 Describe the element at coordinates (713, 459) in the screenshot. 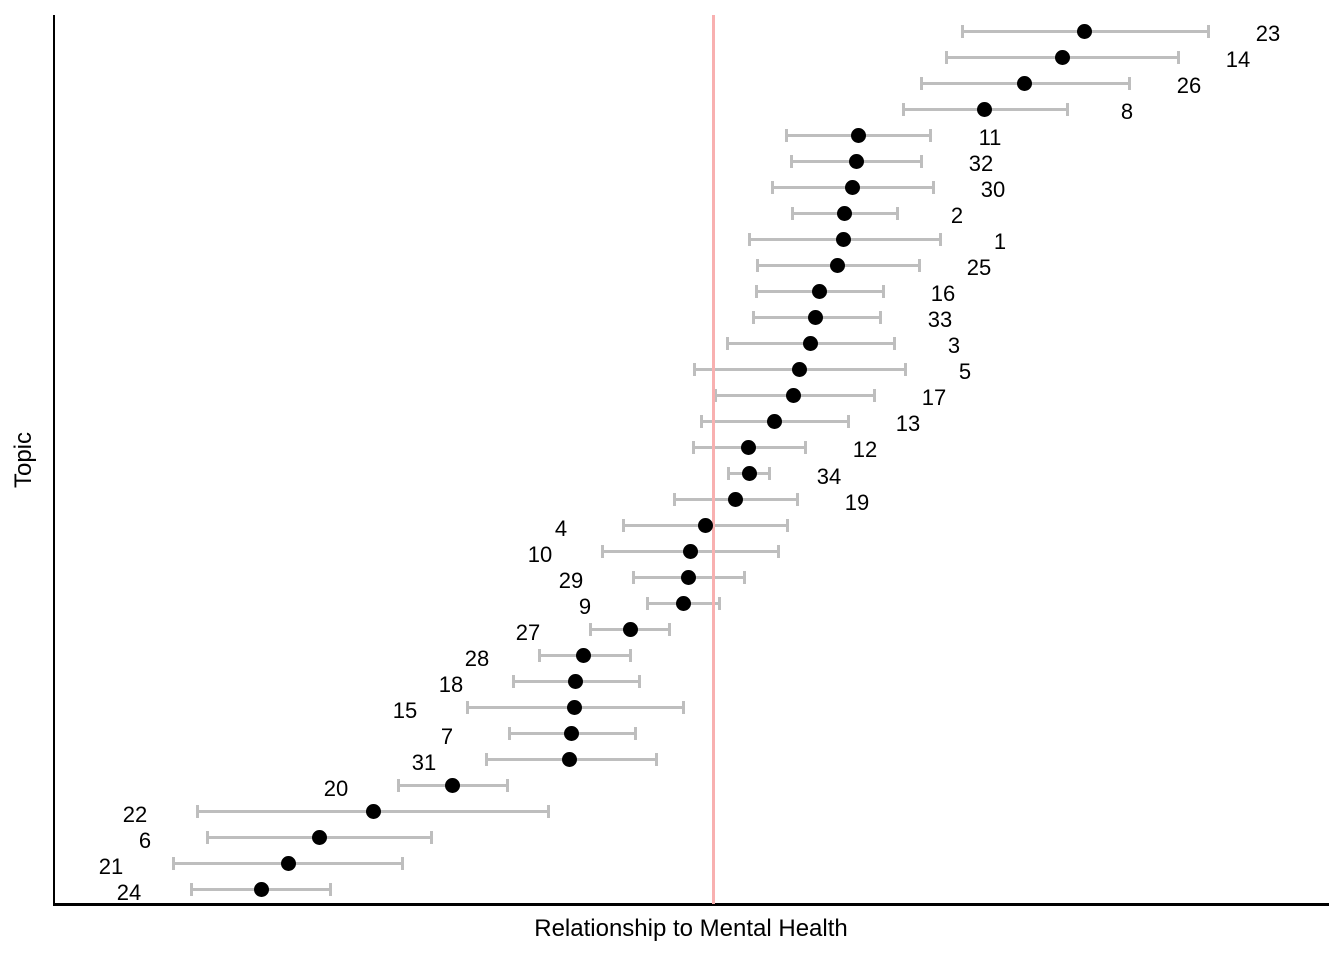

I see `zero-reference-line` at that location.